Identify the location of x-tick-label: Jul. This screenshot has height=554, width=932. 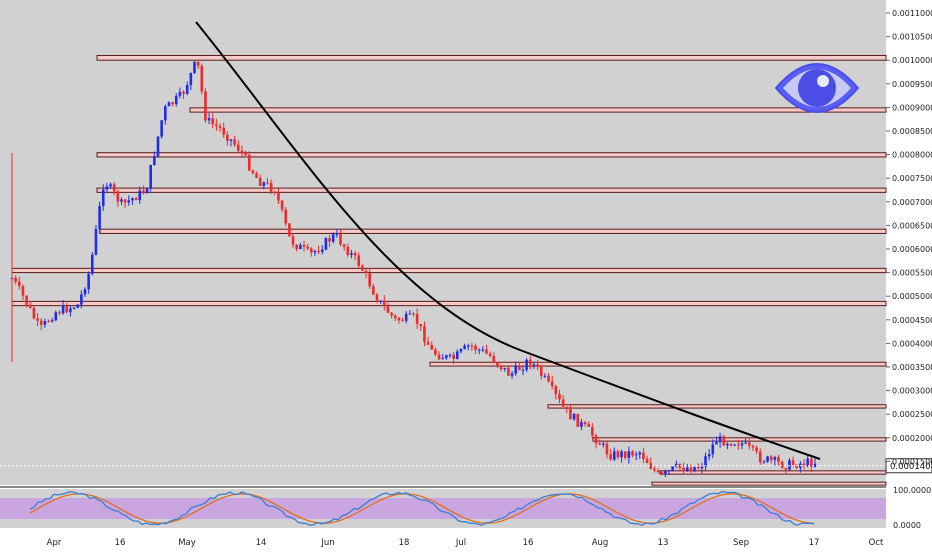
(460, 543).